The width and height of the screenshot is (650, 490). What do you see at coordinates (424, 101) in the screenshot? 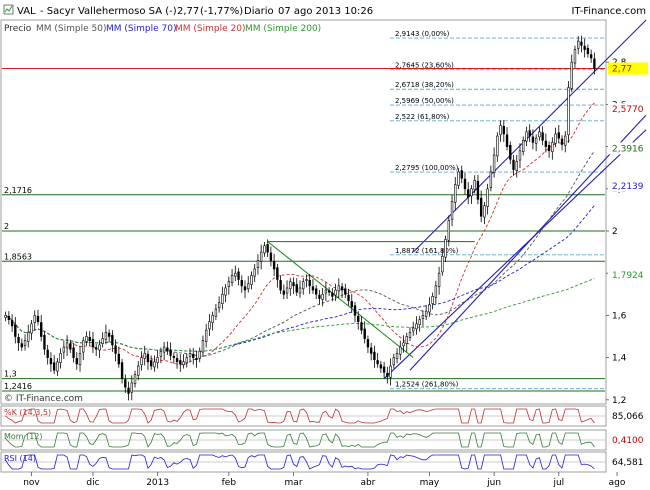
I see `fib-label-3: 2,5969 (50,00%)` at bounding box center [424, 101].